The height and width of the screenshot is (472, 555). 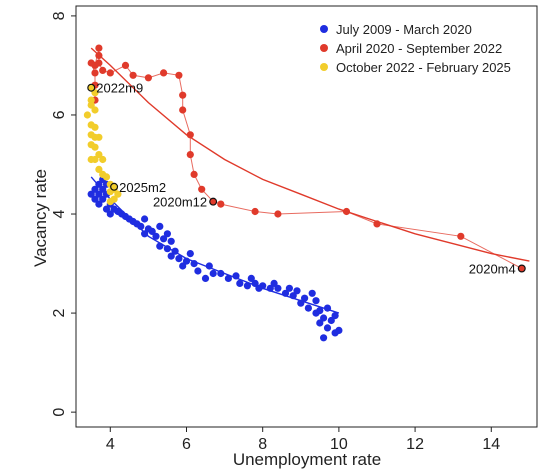 I want to click on legend-label-red: April 2020 - September 2022, so click(x=419, y=48).